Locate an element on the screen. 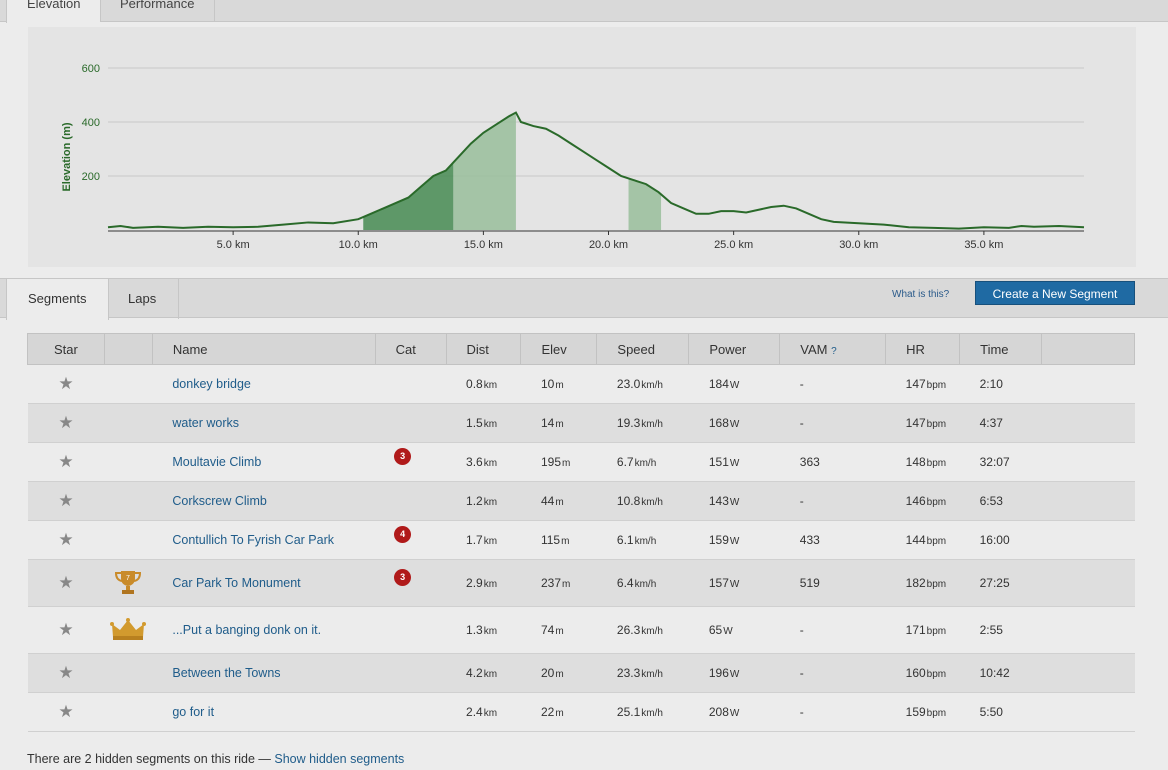 This screenshot has height=770, width=1168. speed-value: 10.8 is located at coordinates (628, 501).